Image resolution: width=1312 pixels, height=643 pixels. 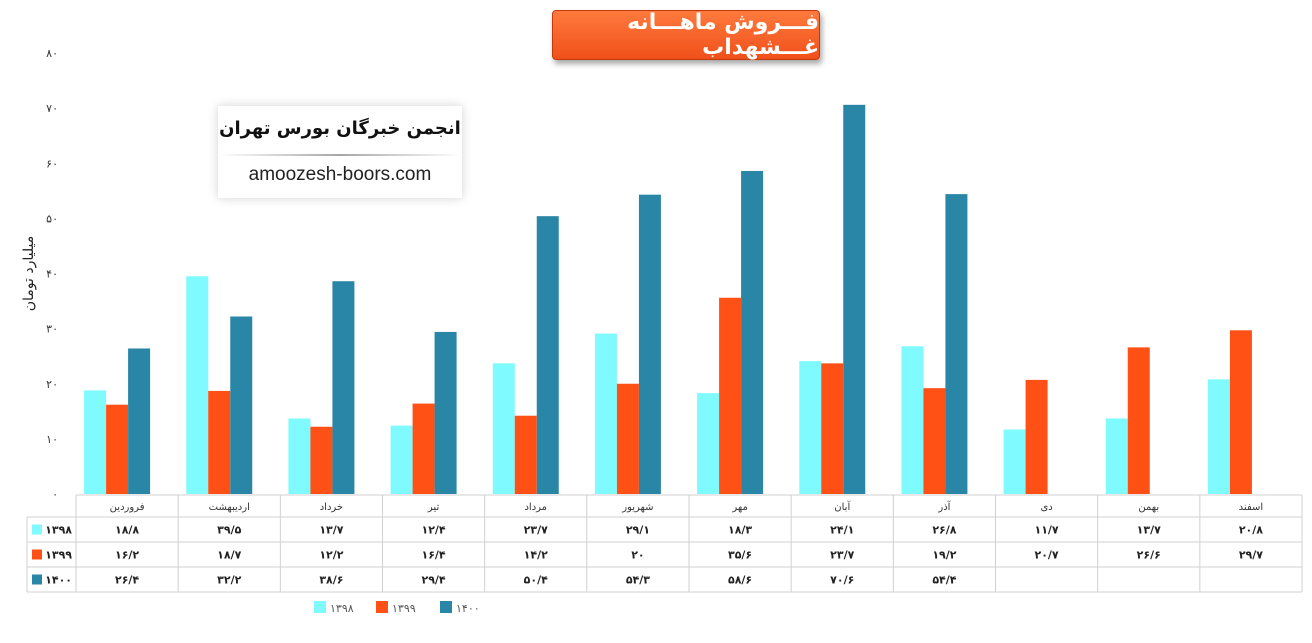 I want to click on chart-title: فـــروش ماهـــانه غـــشهداب, so click(x=686, y=35).